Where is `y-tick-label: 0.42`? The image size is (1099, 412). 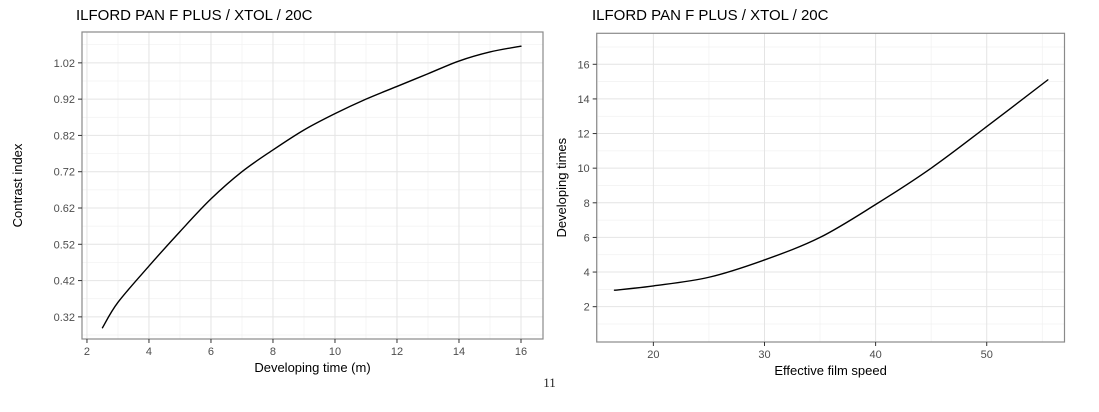
y-tick-label: 0.42 is located at coordinates (64, 282).